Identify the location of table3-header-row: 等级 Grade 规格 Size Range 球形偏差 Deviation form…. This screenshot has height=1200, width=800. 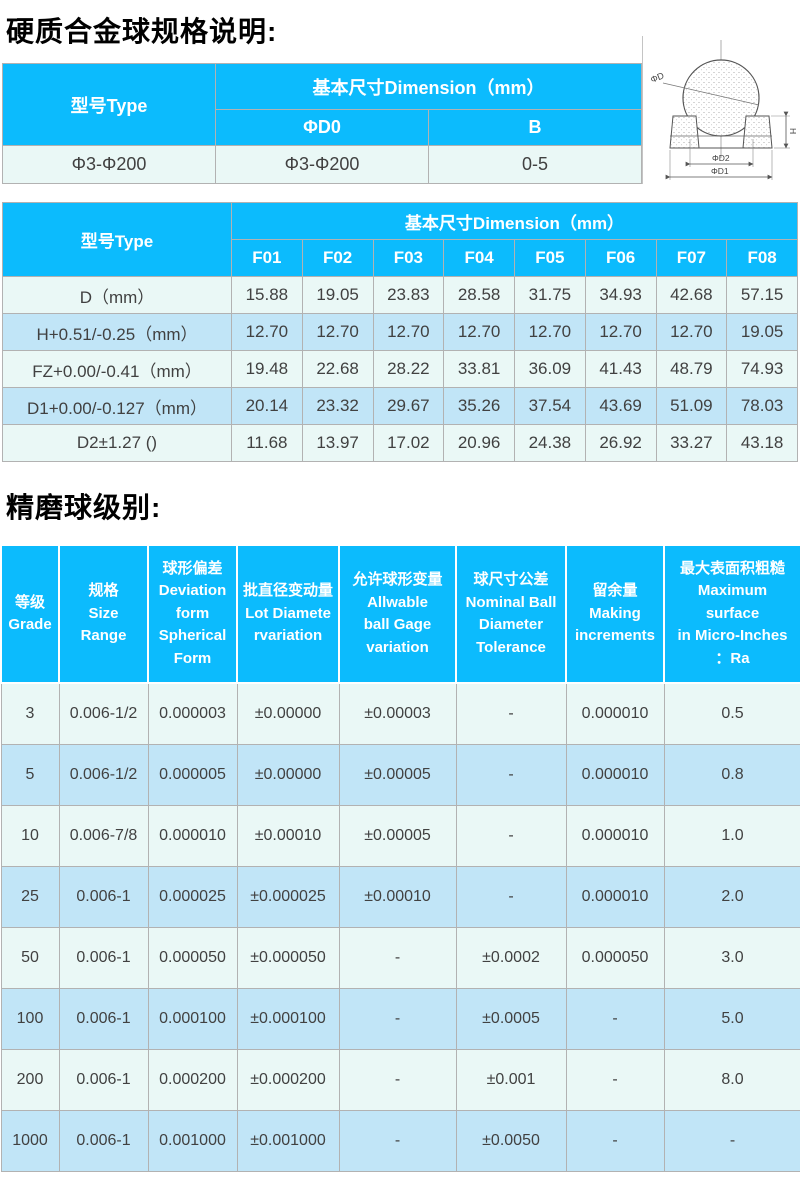
(400, 614).